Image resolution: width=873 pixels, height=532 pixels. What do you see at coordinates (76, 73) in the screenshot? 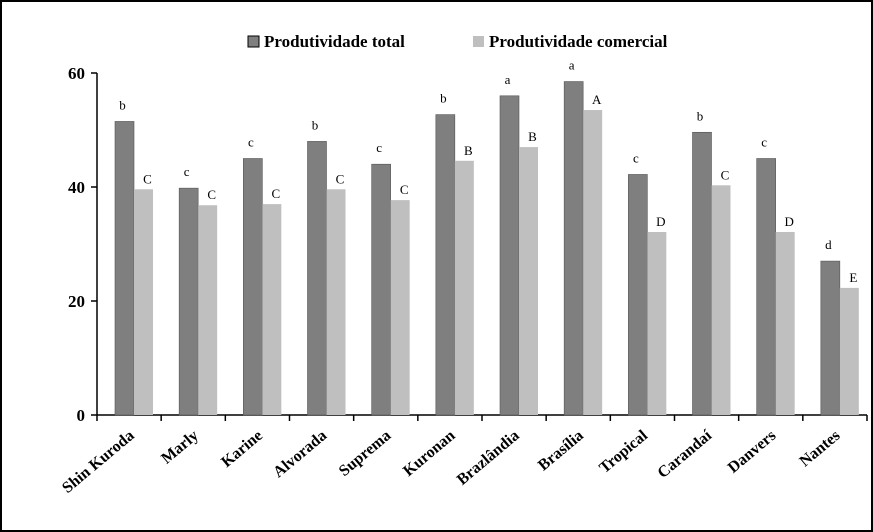
I see `y-tick-label: 60` at bounding box center [76, 73].